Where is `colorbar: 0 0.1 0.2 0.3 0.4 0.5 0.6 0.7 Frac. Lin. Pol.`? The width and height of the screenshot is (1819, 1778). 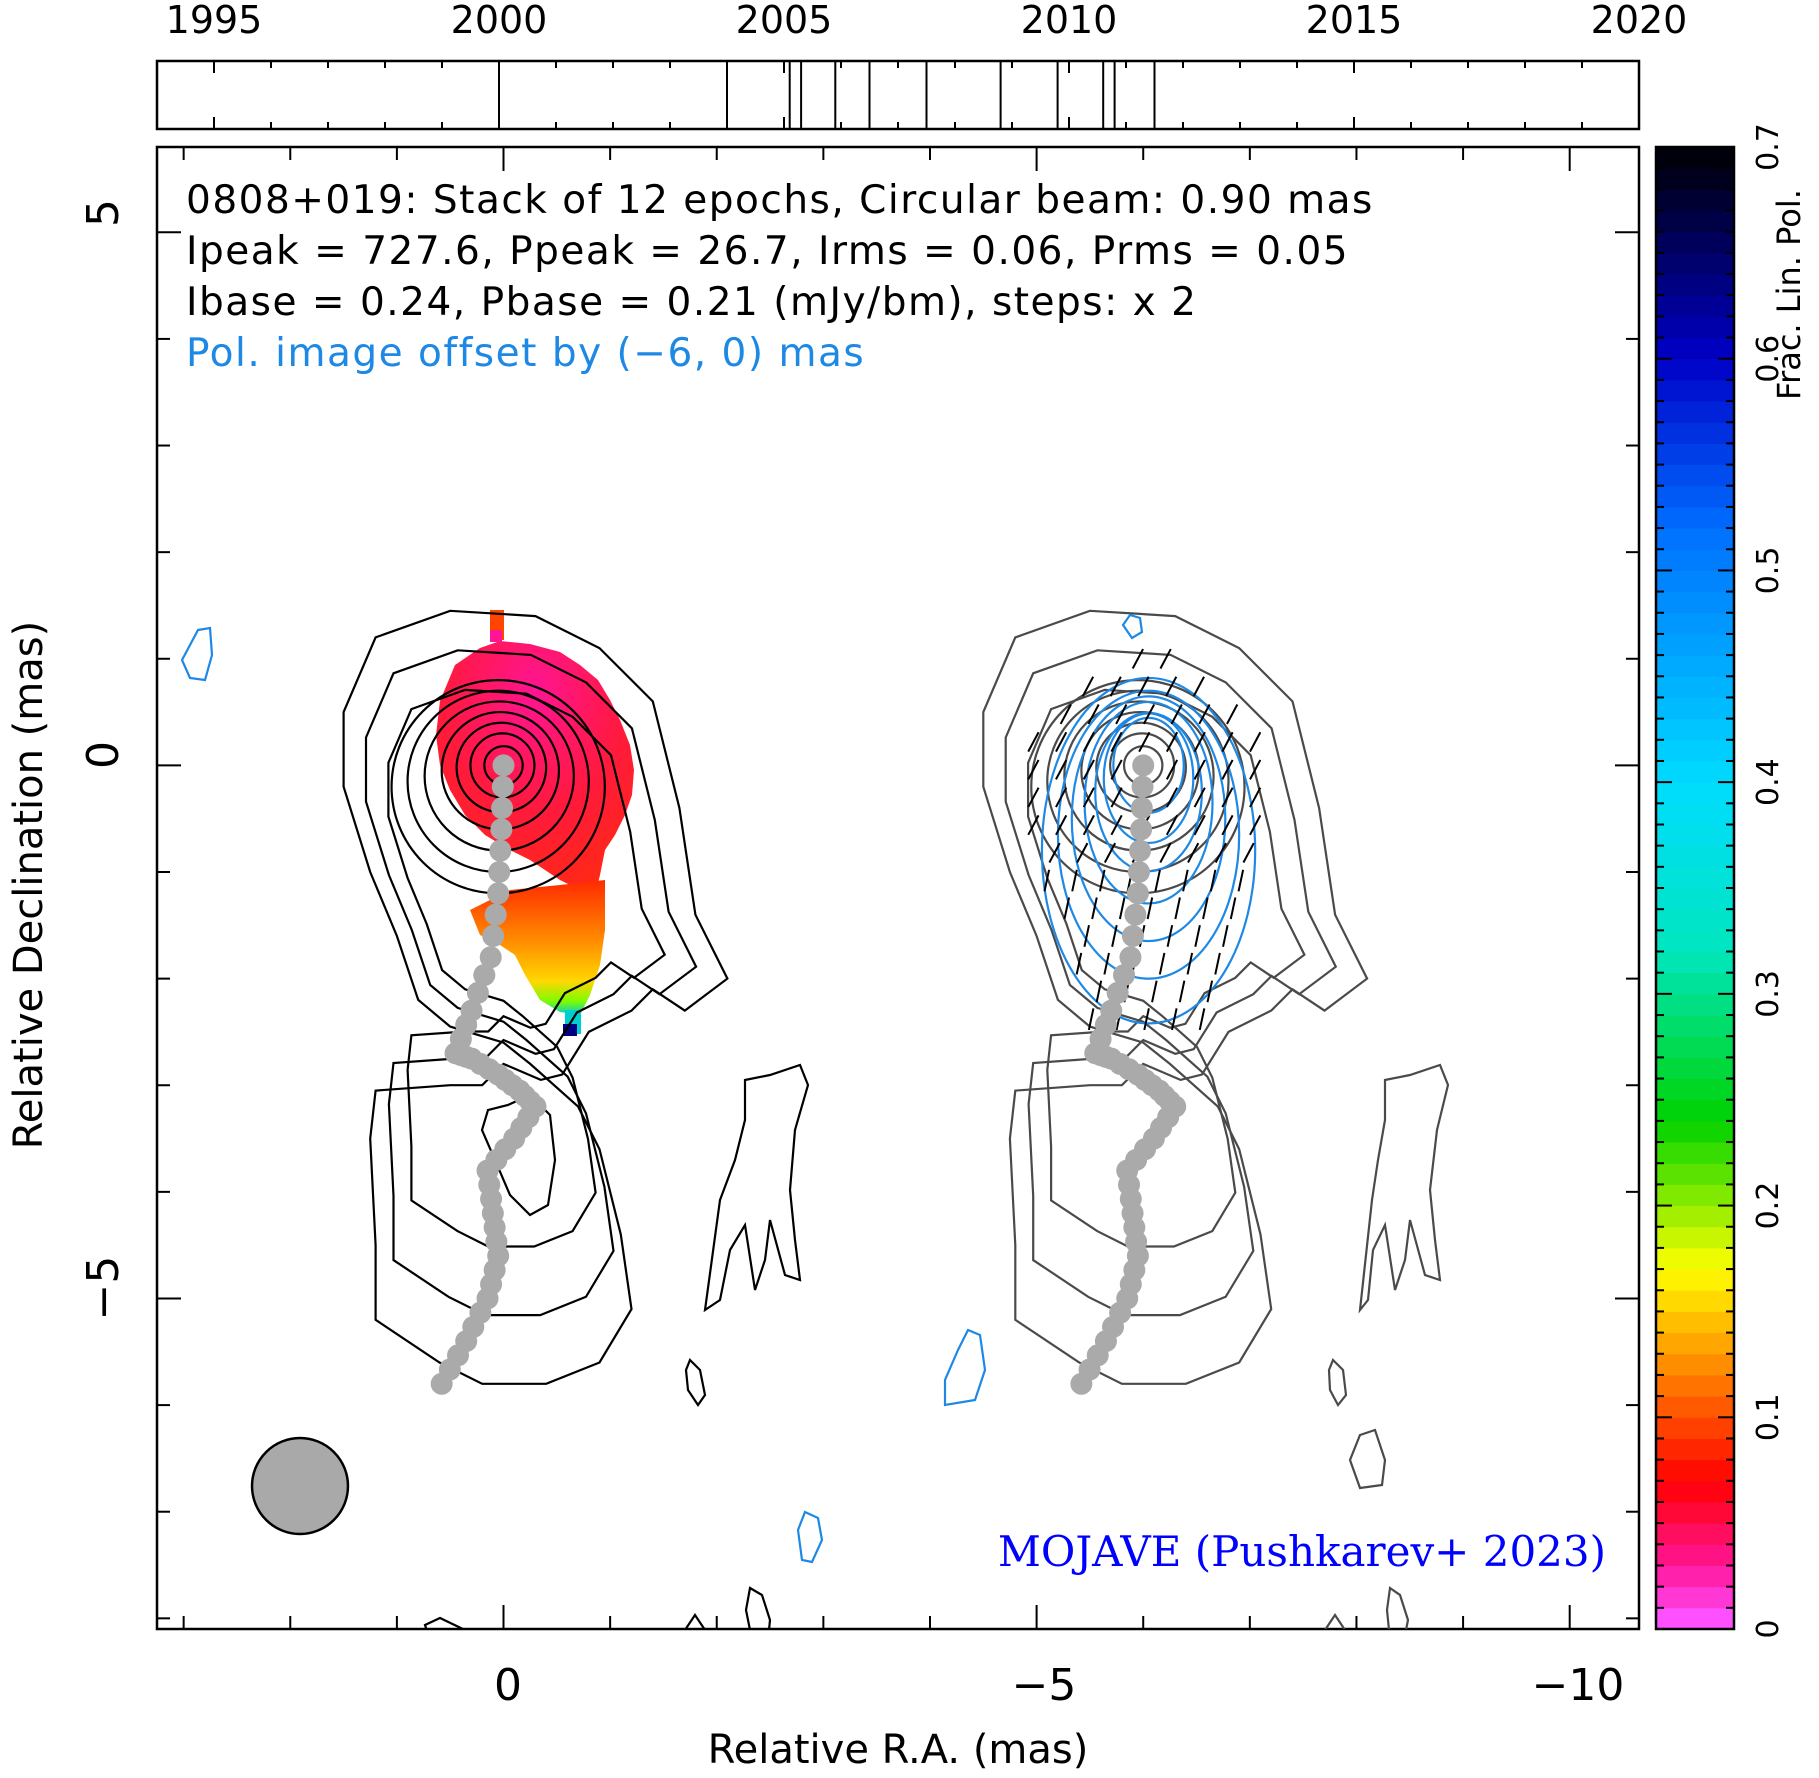
colorbar: 0 0.1 0.2 0.3 0.4 0.5 0.6 0.7 Frac. Lin. Pol. is located at coordinates (1731, 881).